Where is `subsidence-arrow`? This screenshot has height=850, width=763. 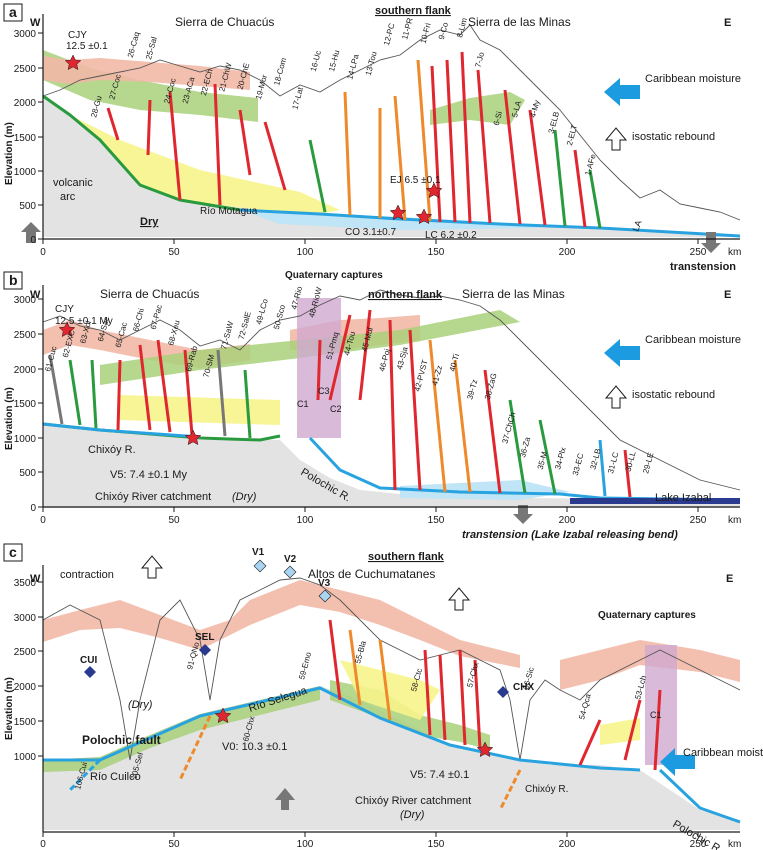
subsidence-arrow is located at coordinates (523, 514).